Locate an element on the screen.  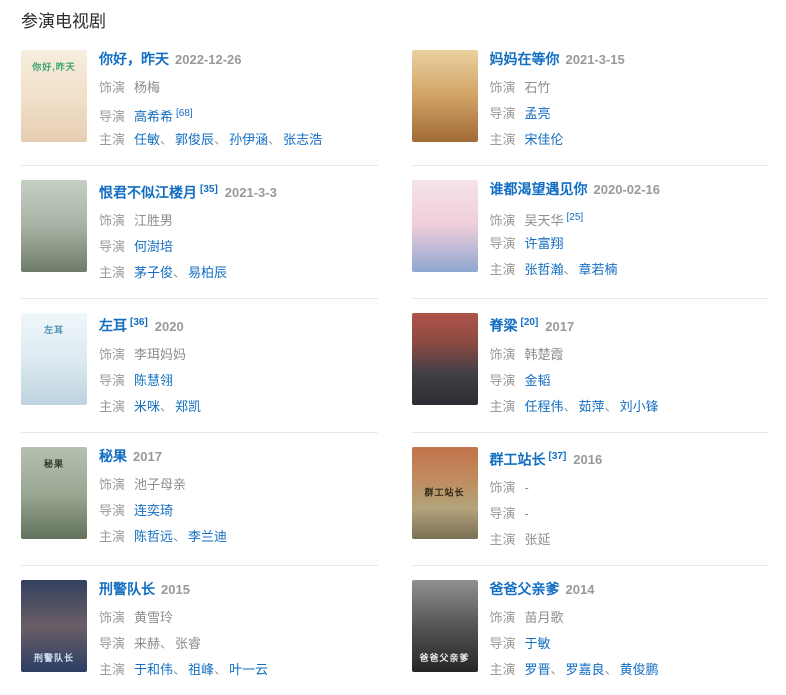
release-date: 2021-3-15 is located at coordinates (595, 59).